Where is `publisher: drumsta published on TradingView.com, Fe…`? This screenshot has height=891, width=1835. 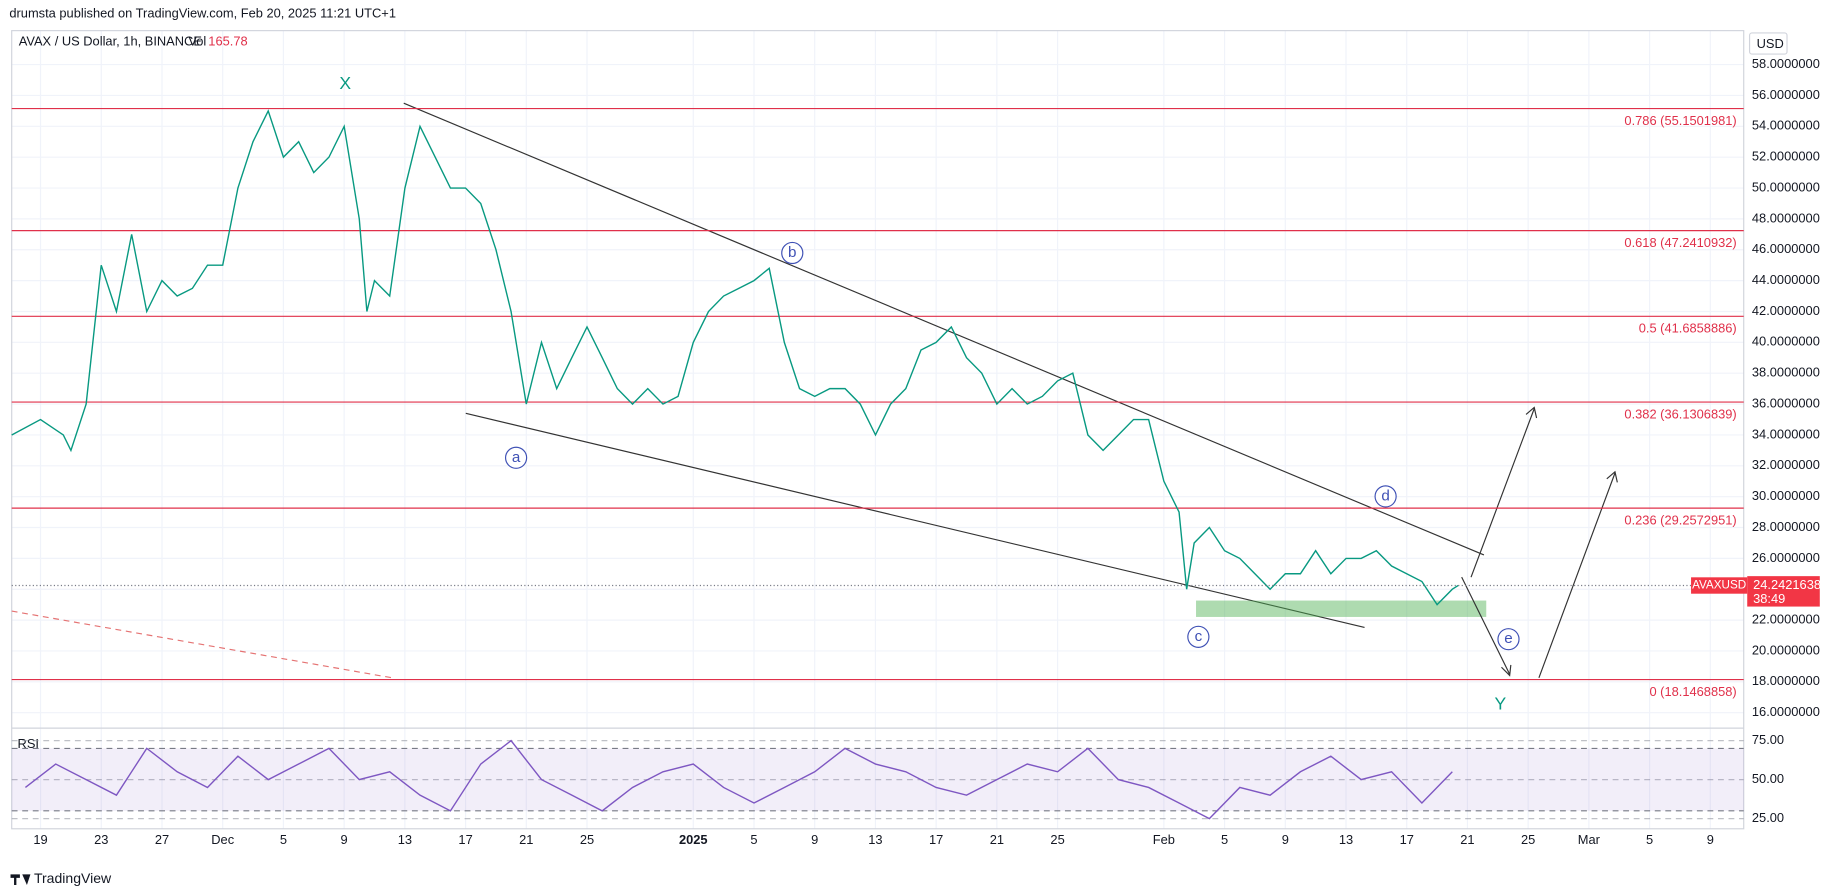 publisher: drumsta published on TradingView.com, Fe… is located at coordinates (202, 13).